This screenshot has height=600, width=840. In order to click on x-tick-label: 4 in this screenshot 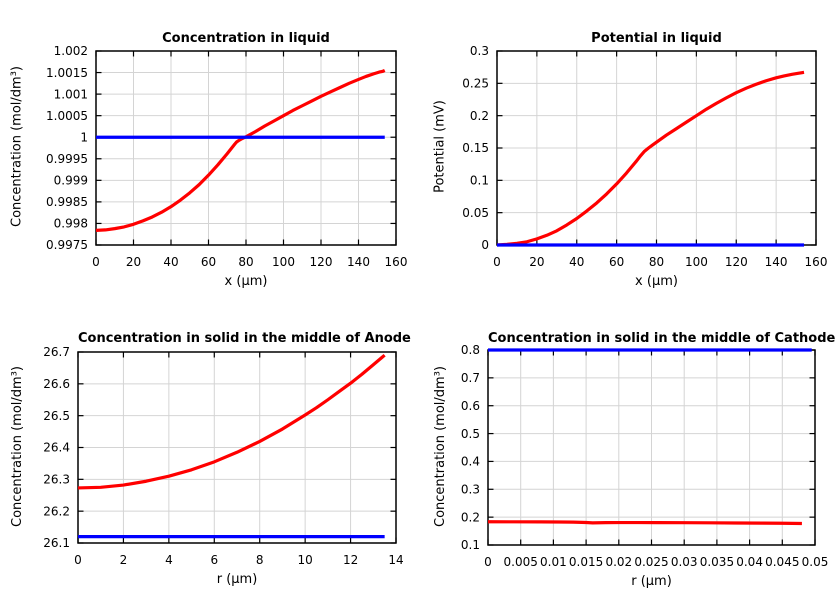, I will do `click(169, 560)`.